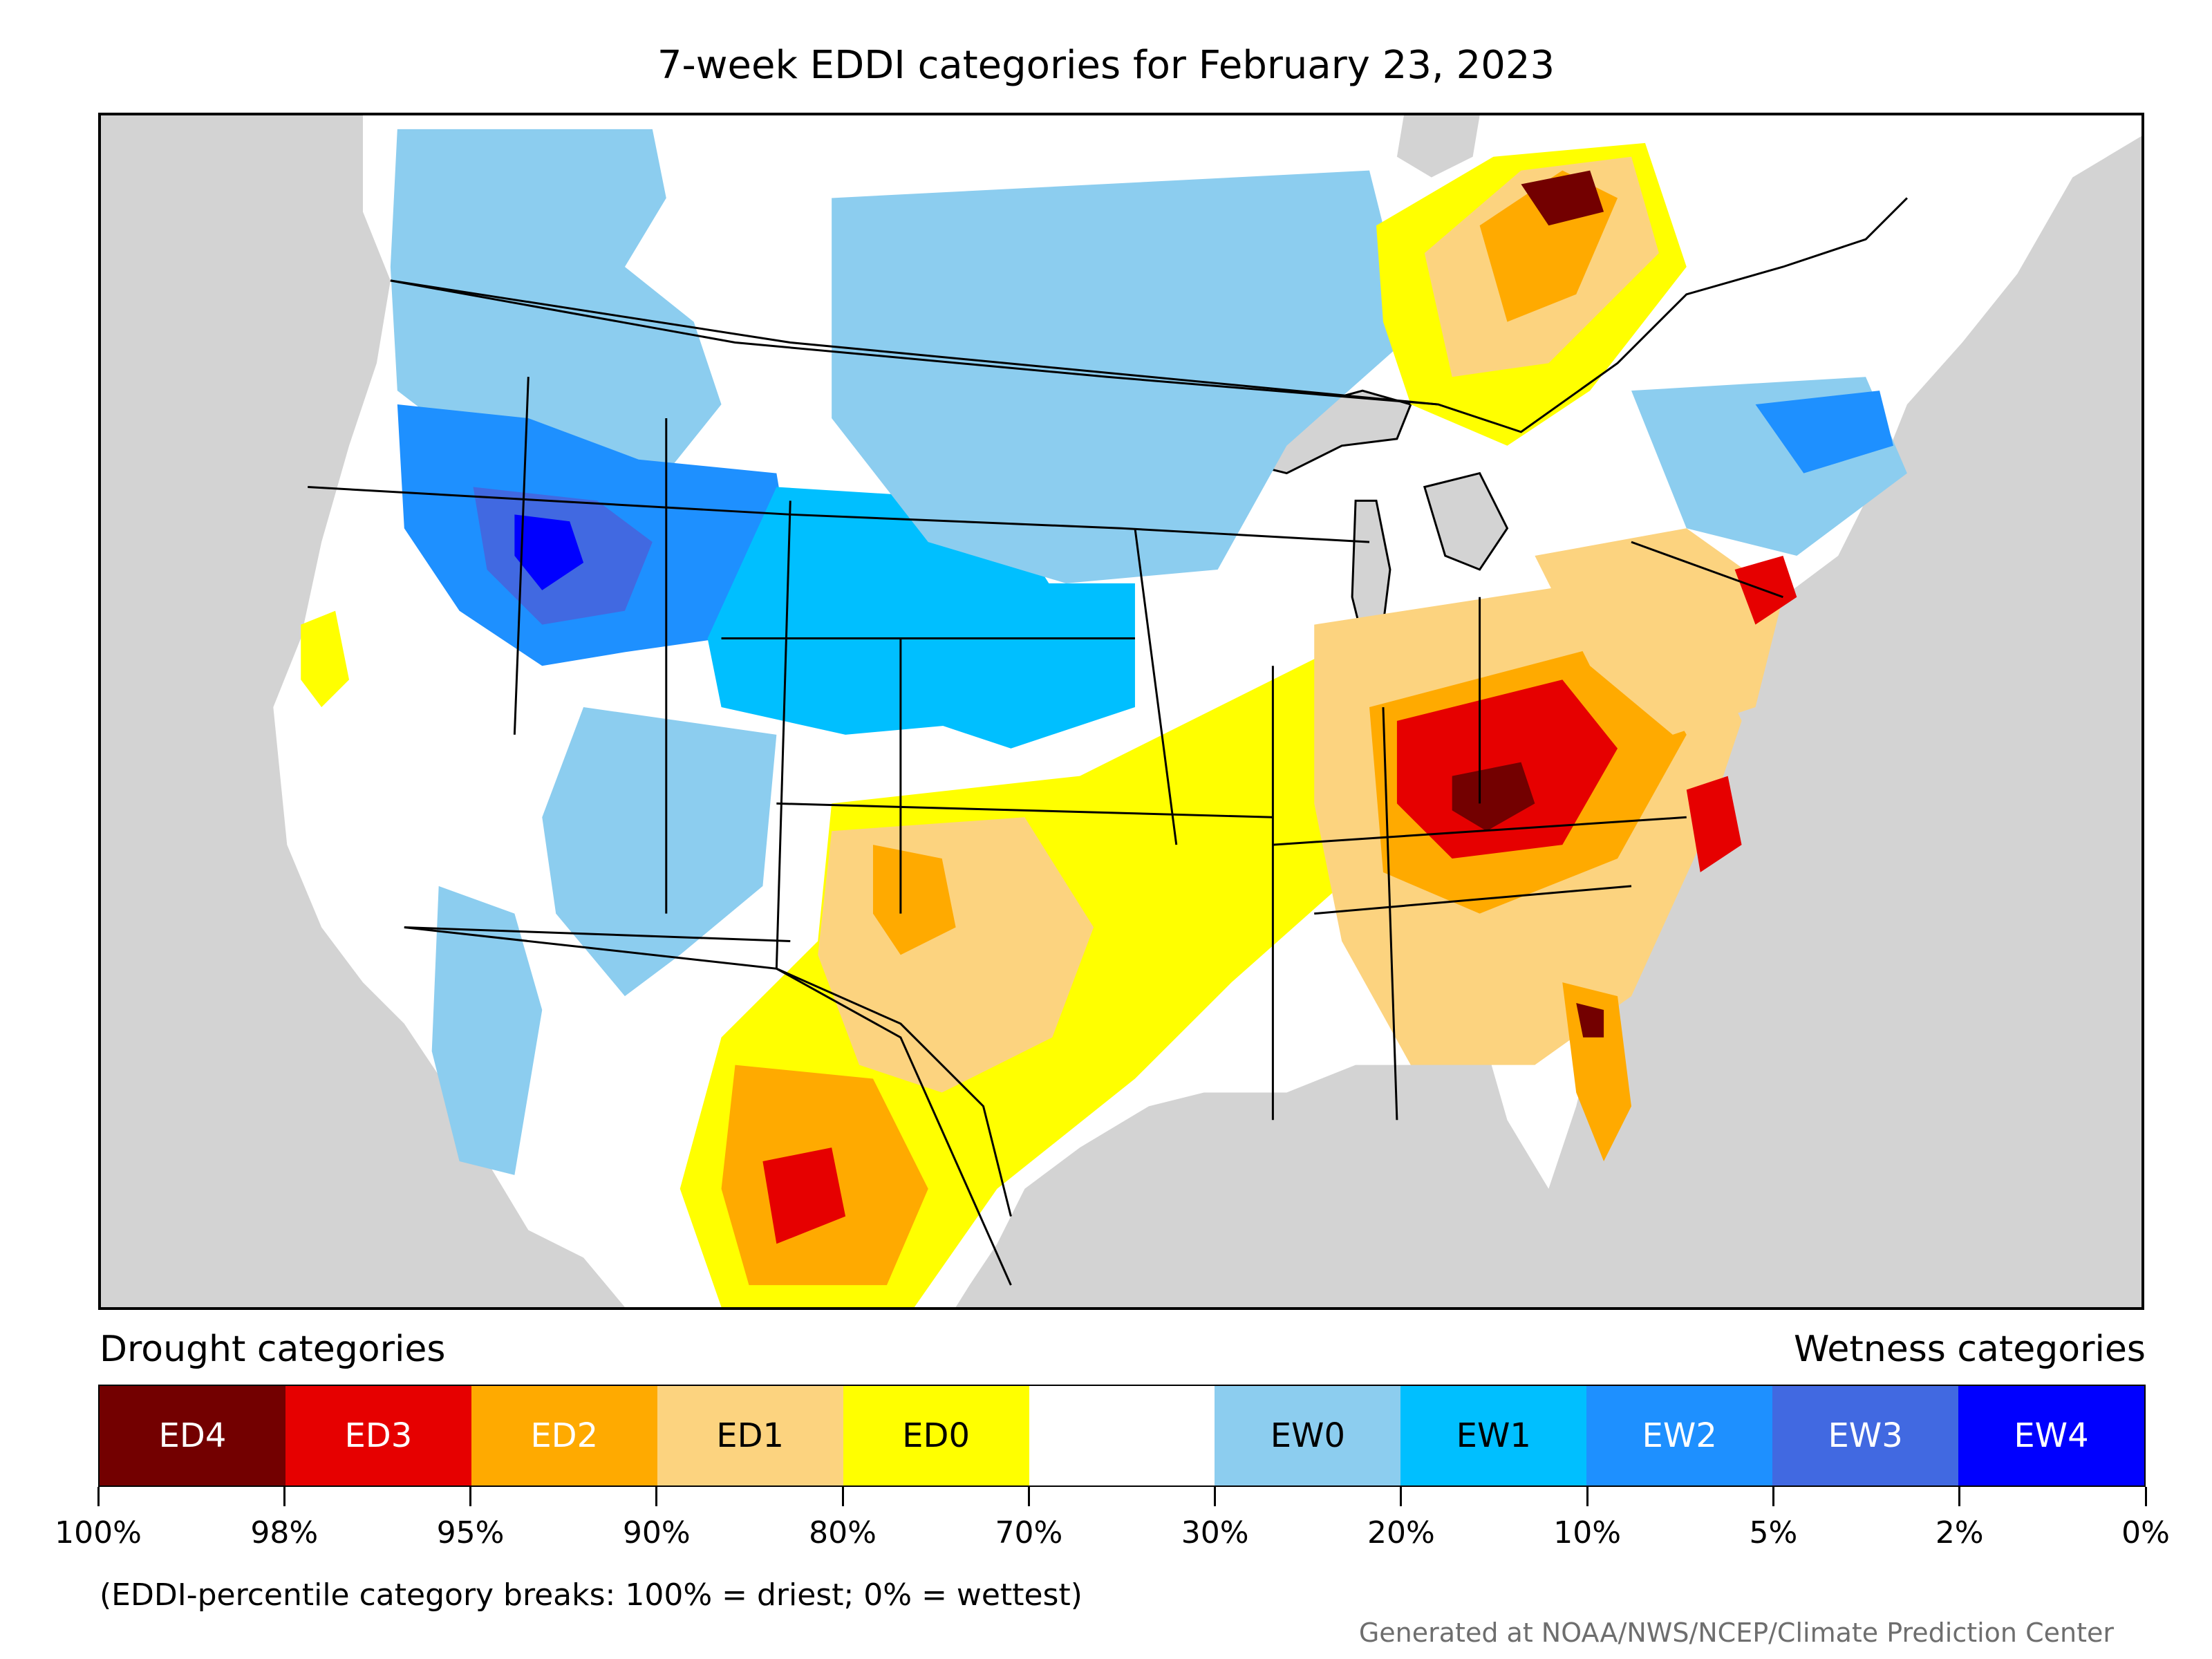 This screenshot has width=2212, height=1659. What do you see at coordinates (804, 1195) in the screenshot?
I see `region-south-texas-core` at bounding box center [804, 1195].